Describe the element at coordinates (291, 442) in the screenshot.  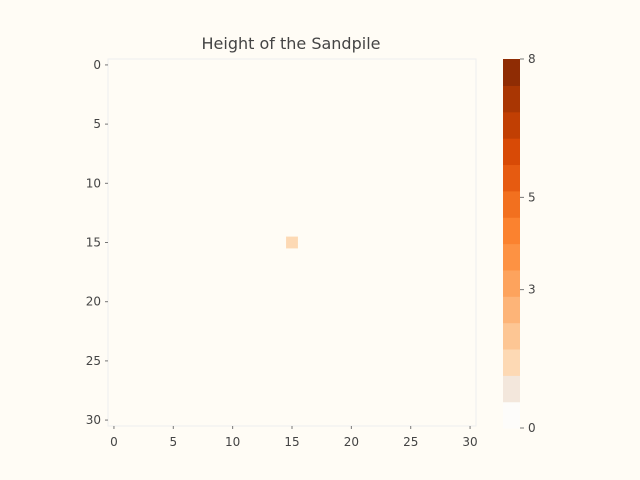
I see `x-tick-label: 15` at that location.